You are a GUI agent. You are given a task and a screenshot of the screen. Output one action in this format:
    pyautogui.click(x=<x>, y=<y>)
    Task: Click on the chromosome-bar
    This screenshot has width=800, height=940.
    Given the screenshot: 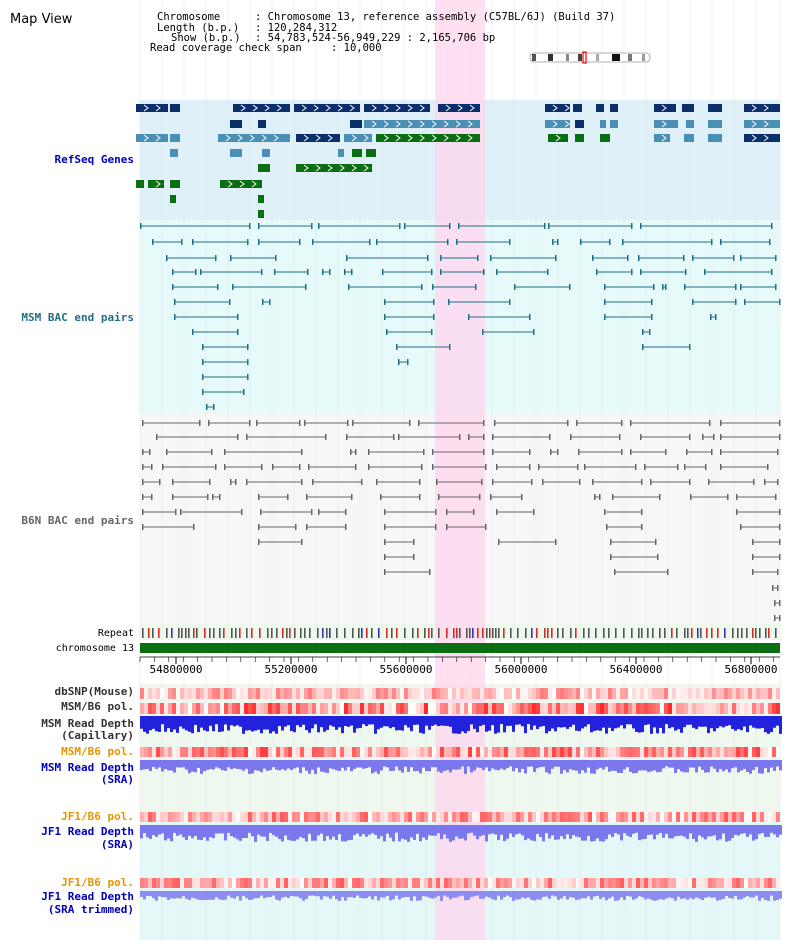 What is the action you would take?
    pyautogui.click(x=460, y=648)
    